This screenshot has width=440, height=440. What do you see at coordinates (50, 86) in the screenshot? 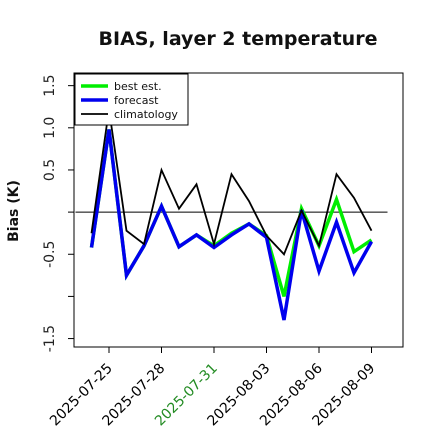
I see `y-tick-label: 1.5` at bounding box center [50, 86].